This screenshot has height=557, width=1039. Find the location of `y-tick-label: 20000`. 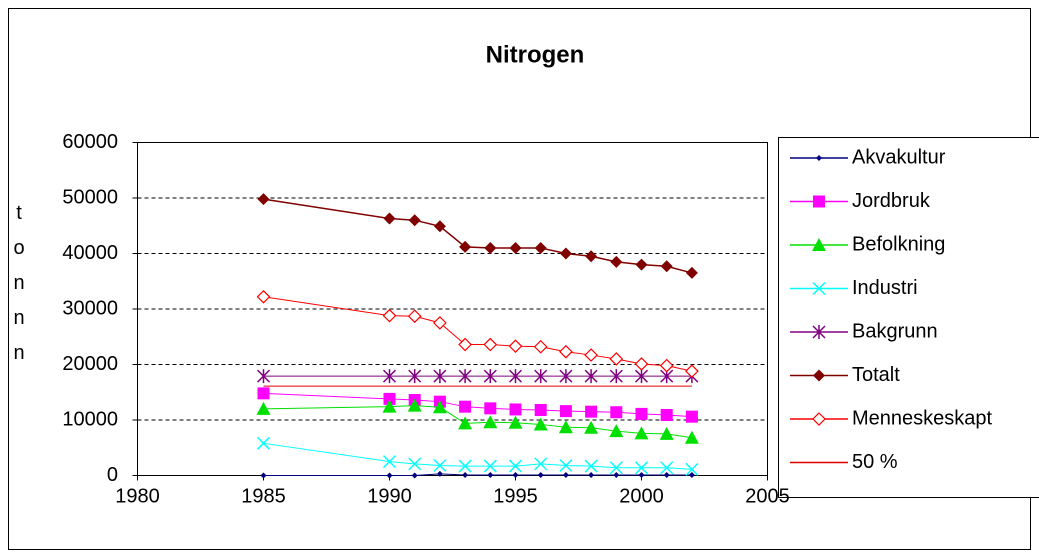

y-tick-label: 20000 is located at coordinates (90, 364).